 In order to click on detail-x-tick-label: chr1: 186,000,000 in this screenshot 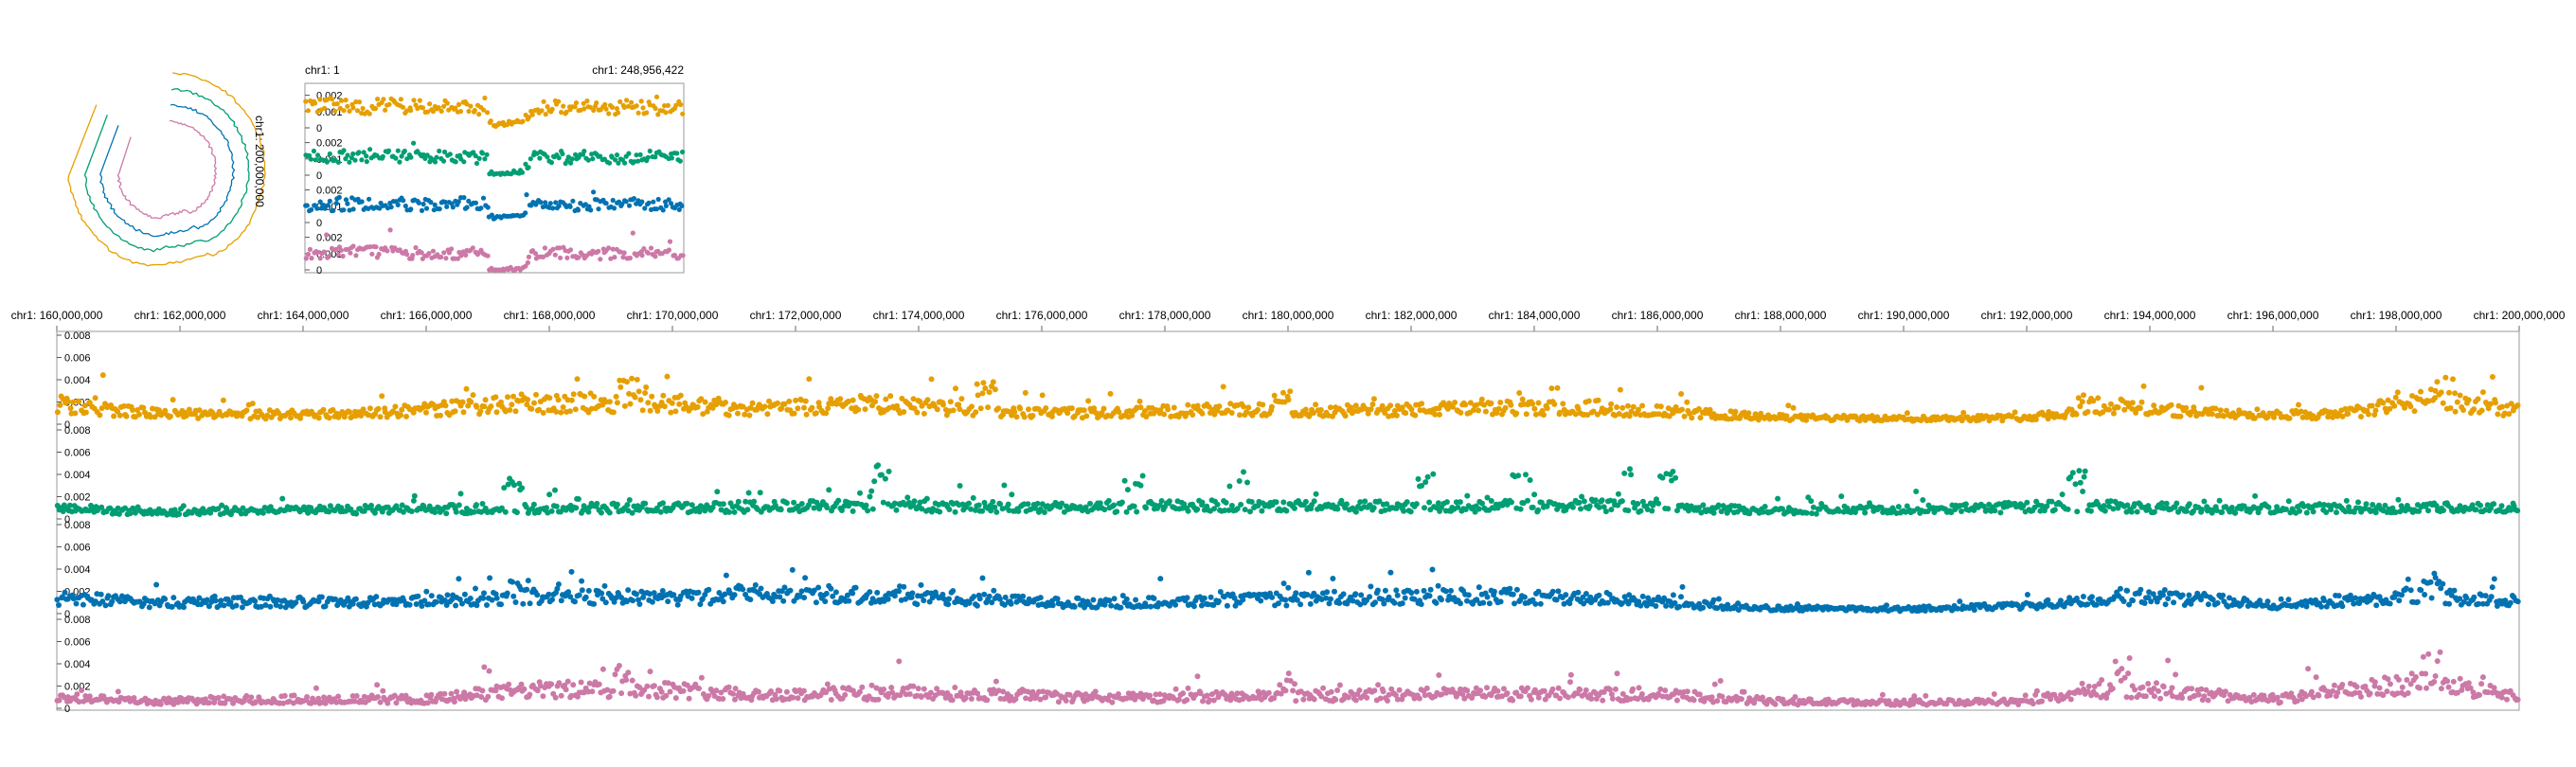, I will do `click(1658, 315)`.